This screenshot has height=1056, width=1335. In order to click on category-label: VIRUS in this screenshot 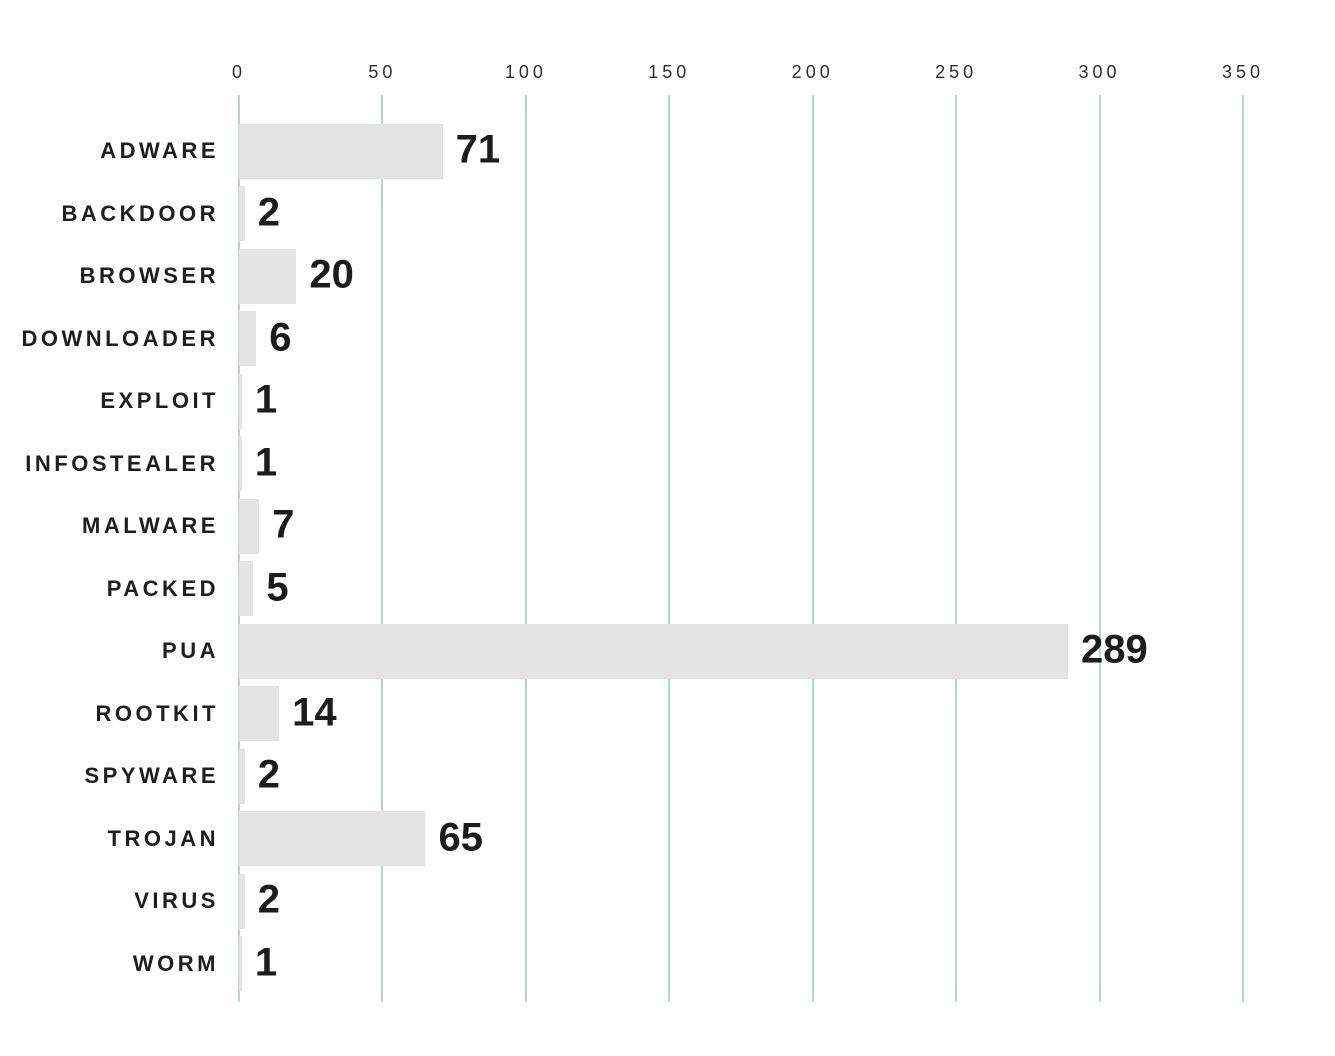, I will do `click(176, 901)`.